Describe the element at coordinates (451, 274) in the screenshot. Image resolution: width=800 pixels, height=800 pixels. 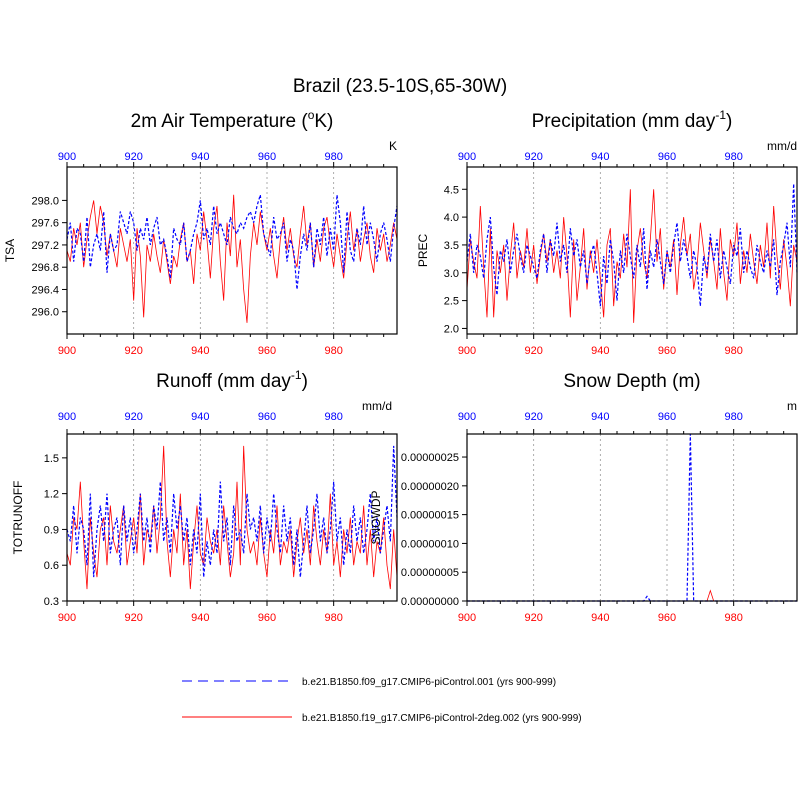
I see `y-tick-label: 3.0` at that location.